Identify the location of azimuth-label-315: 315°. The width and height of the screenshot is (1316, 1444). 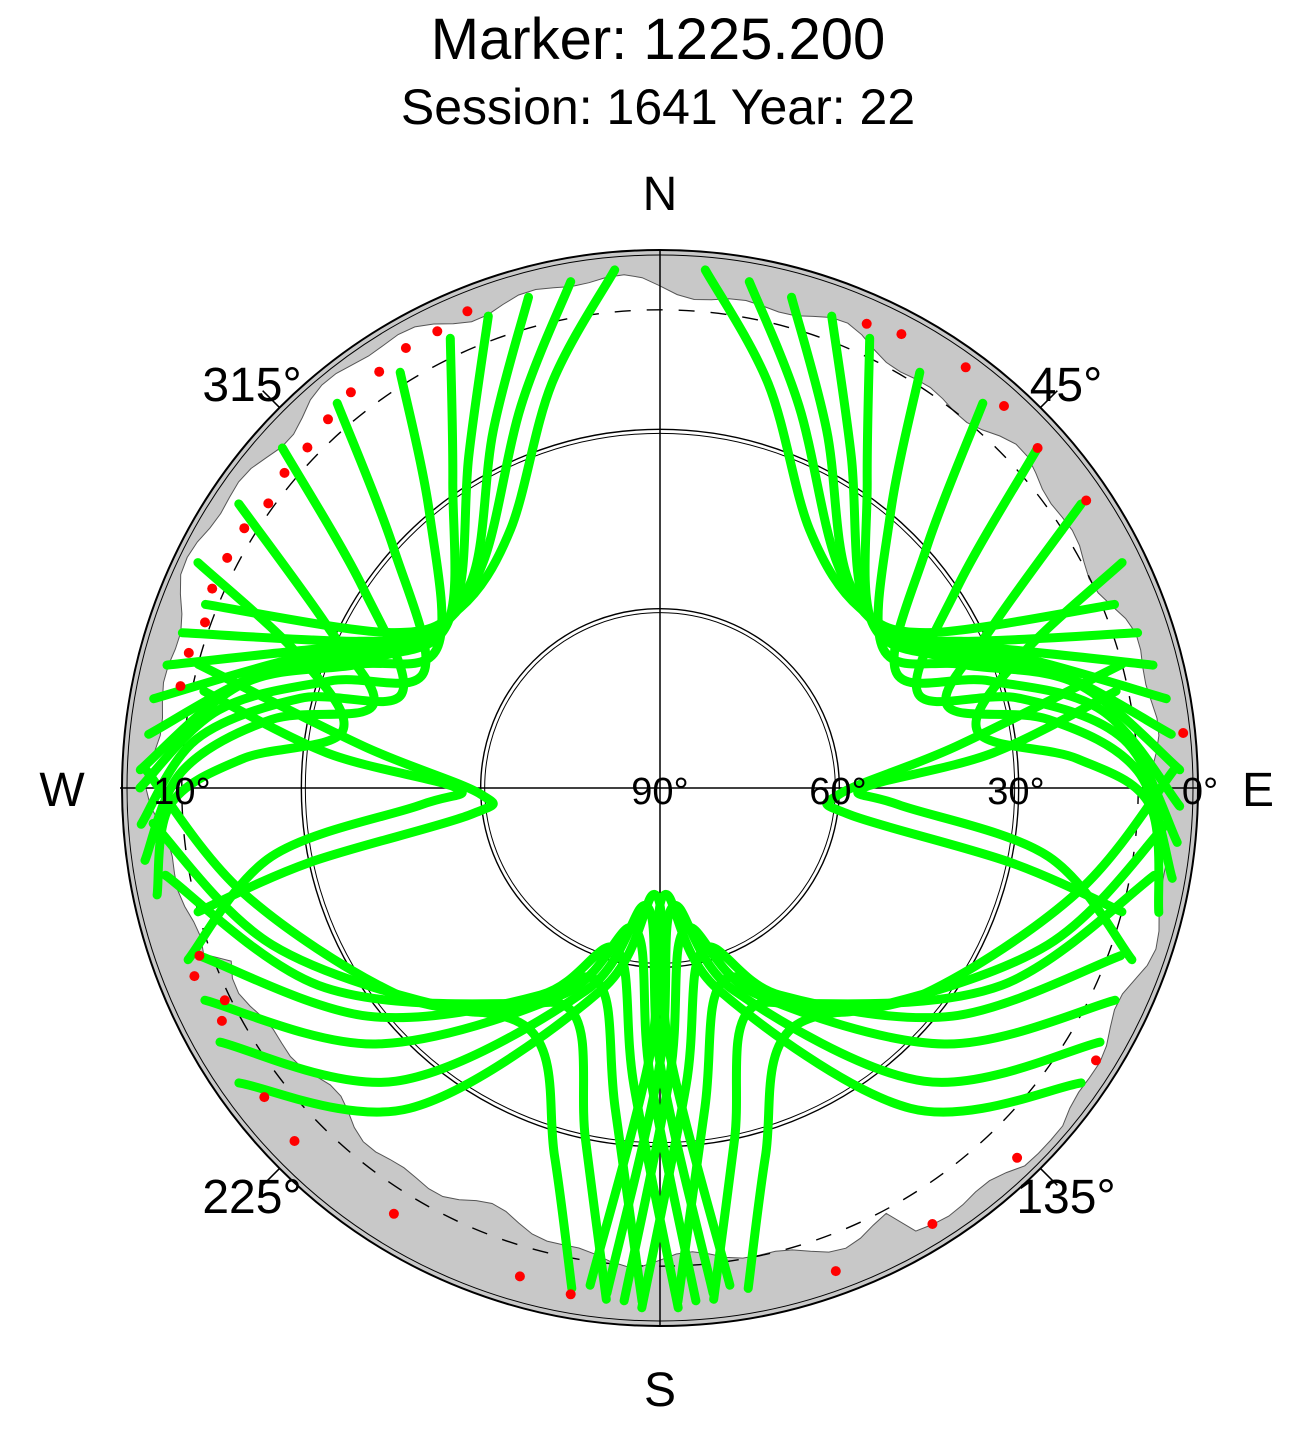
(251, 385).